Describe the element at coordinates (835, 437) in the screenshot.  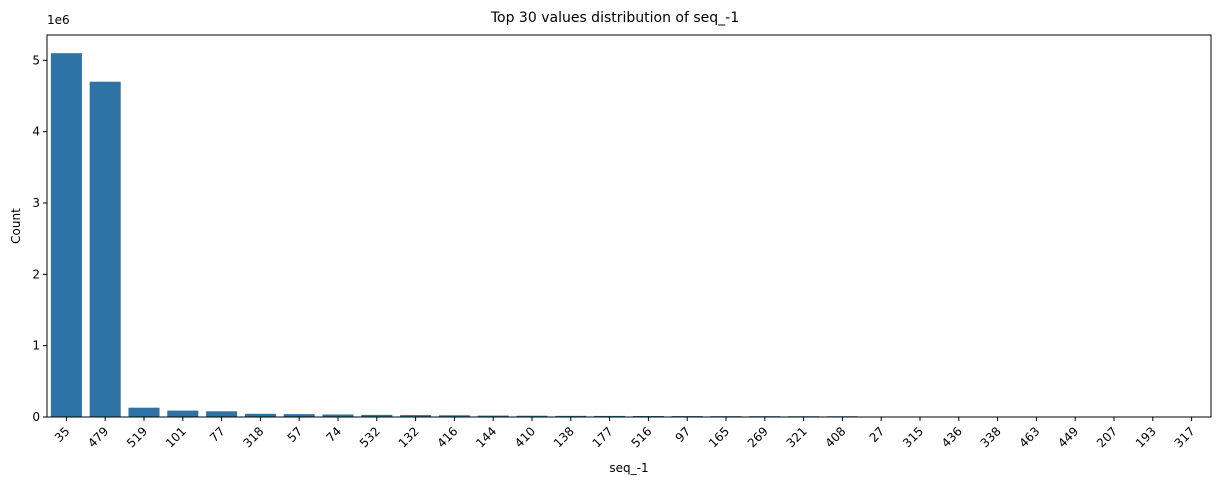
I see `x-tick-label: 408` at that location.